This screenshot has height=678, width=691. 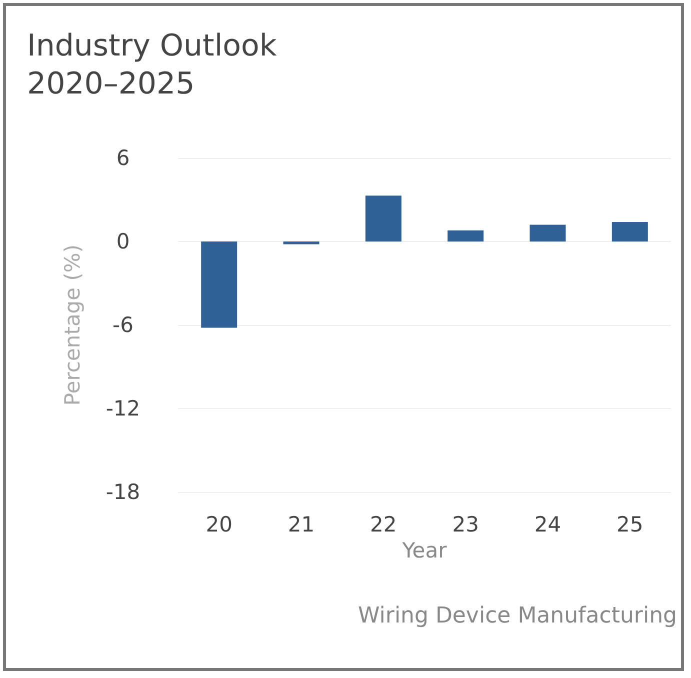 What do you see at coordinates (72, 325) in the screenshot?
I see `y-axis-title: Percentage (%)` at bounding box center [72, 325].